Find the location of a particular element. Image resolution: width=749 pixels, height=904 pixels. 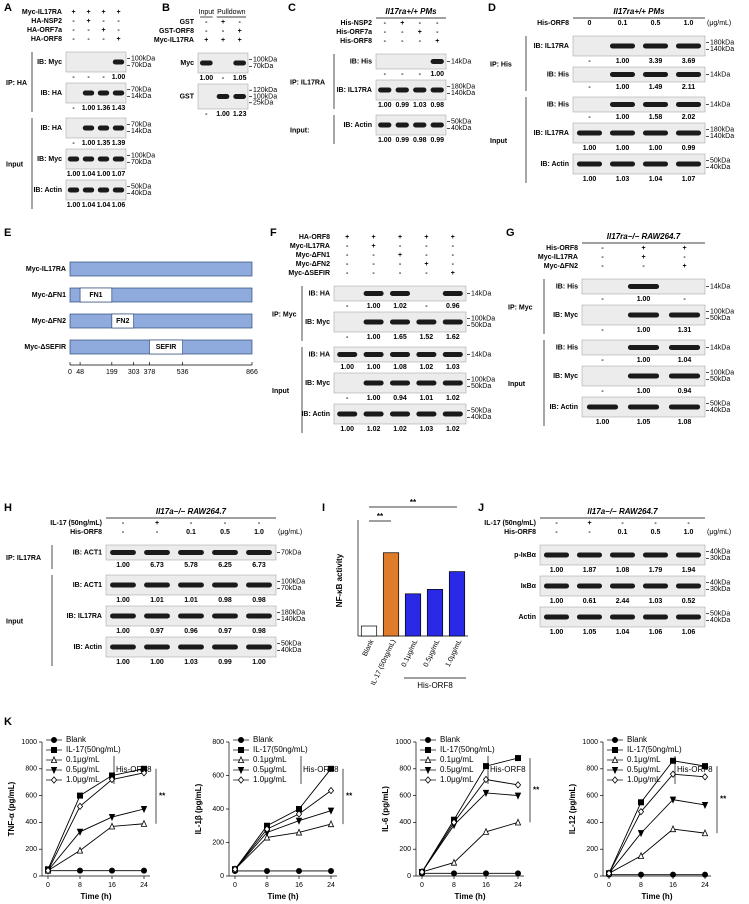

quant-value: 1.03 is located at coordinates (427, 429).